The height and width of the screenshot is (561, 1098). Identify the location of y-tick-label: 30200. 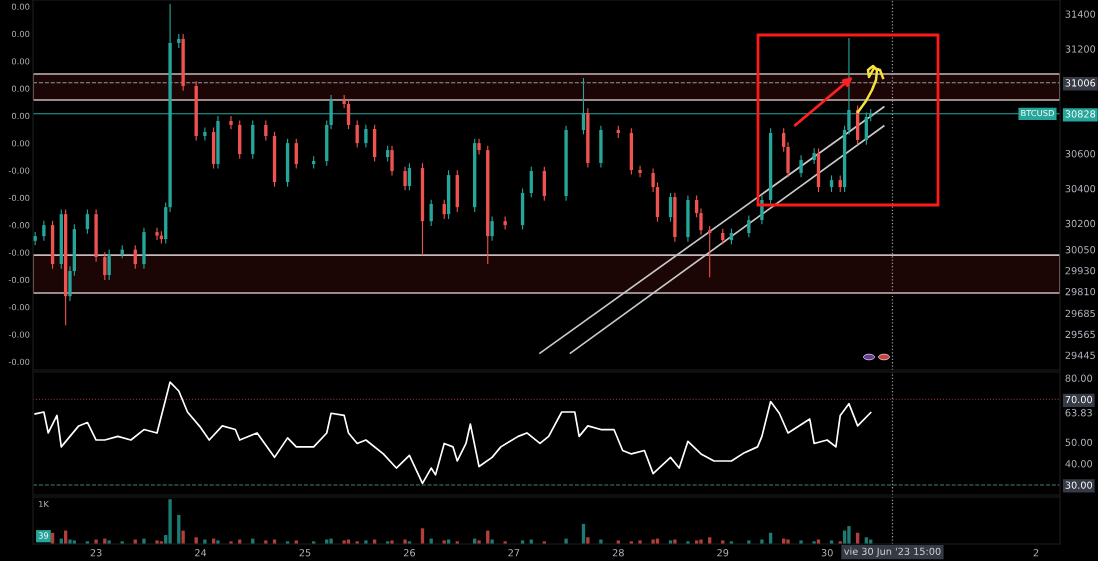
(1080, 223).